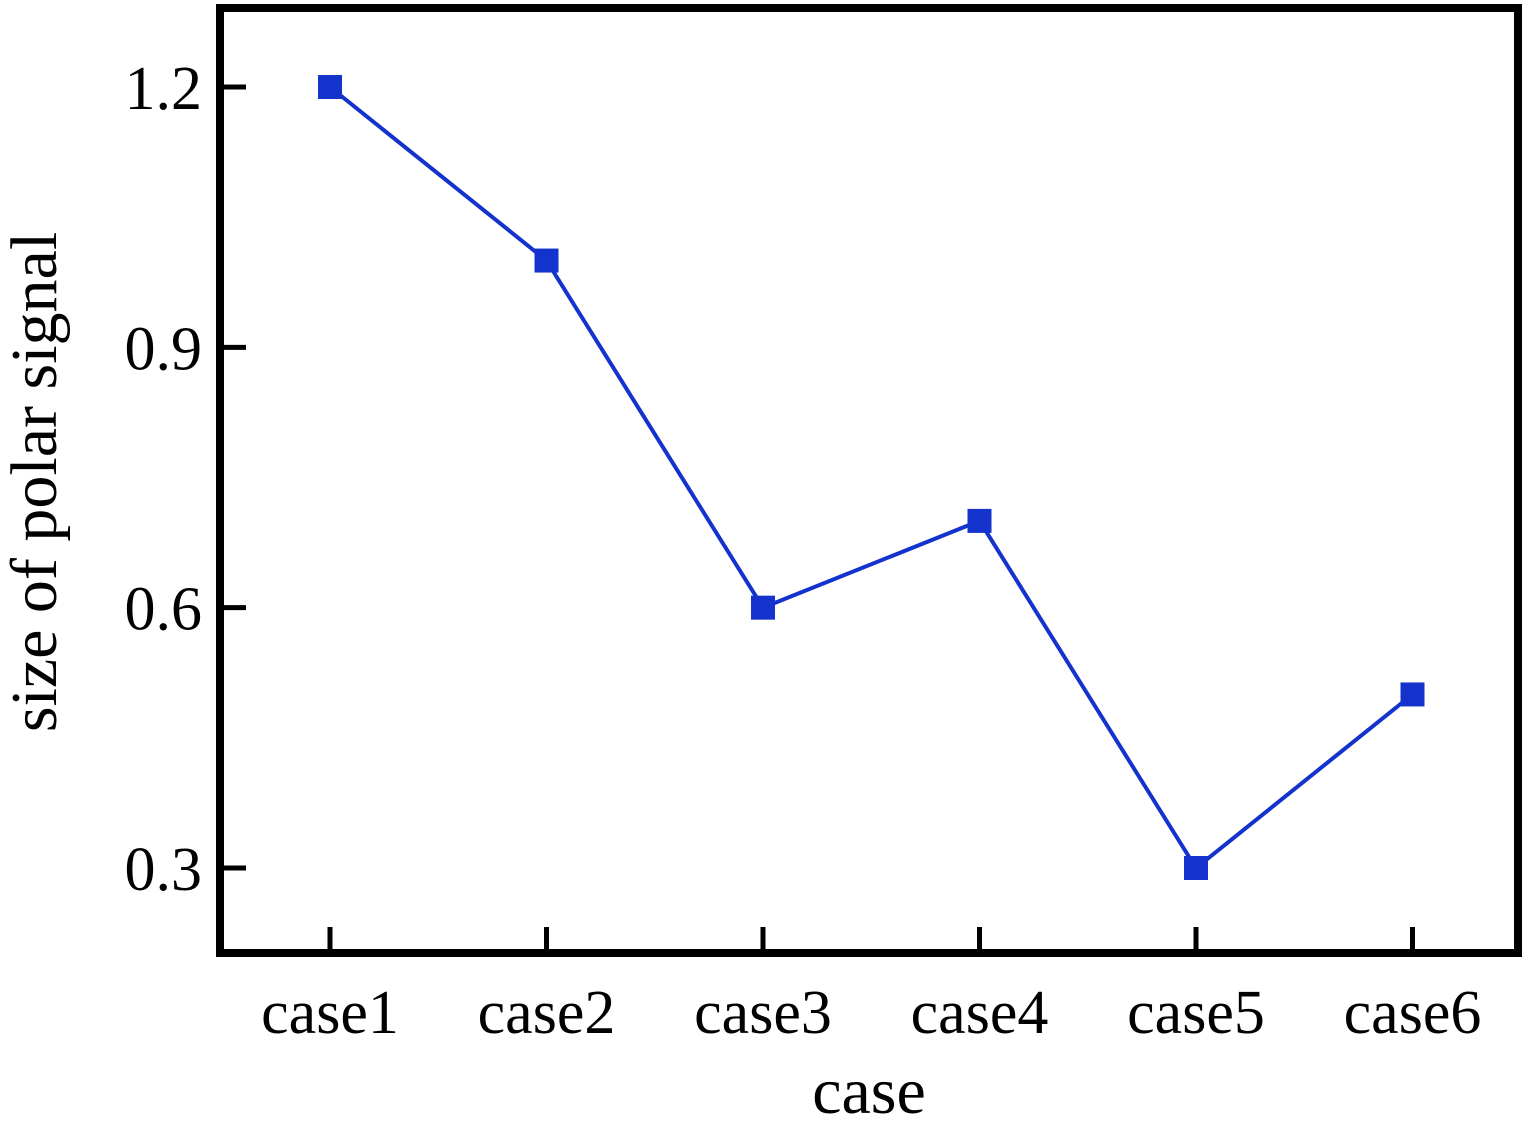  I want to click on x-axis-ticks: case1 case2 case3 case4 case5 case6, so click(871, 987).